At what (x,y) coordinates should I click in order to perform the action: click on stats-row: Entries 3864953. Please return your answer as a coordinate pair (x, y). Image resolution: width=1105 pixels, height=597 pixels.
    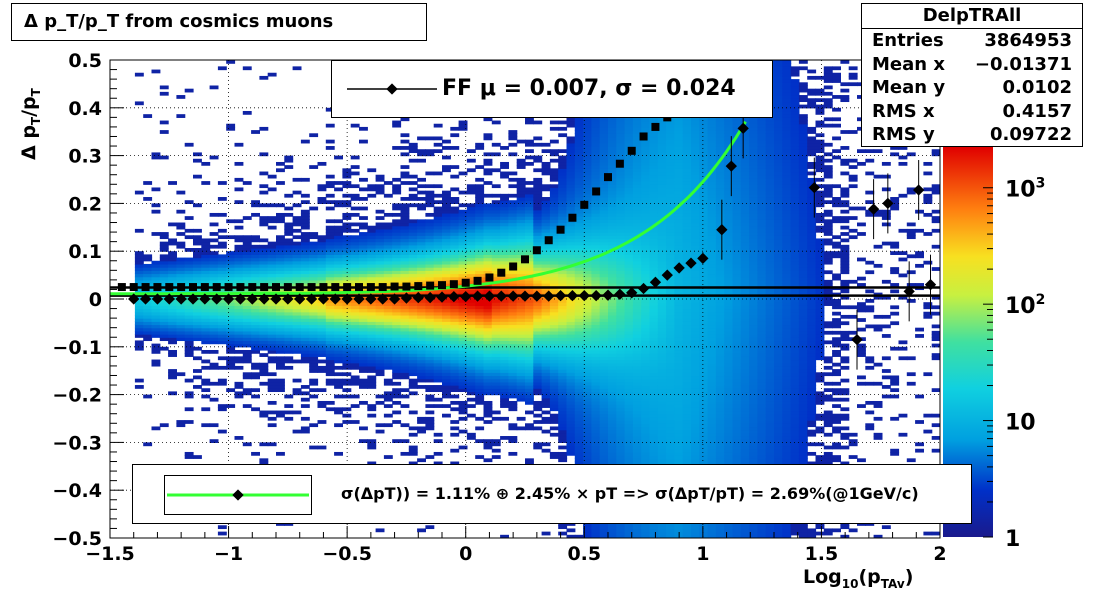
    Looking at the image, I should click on (972, 40).